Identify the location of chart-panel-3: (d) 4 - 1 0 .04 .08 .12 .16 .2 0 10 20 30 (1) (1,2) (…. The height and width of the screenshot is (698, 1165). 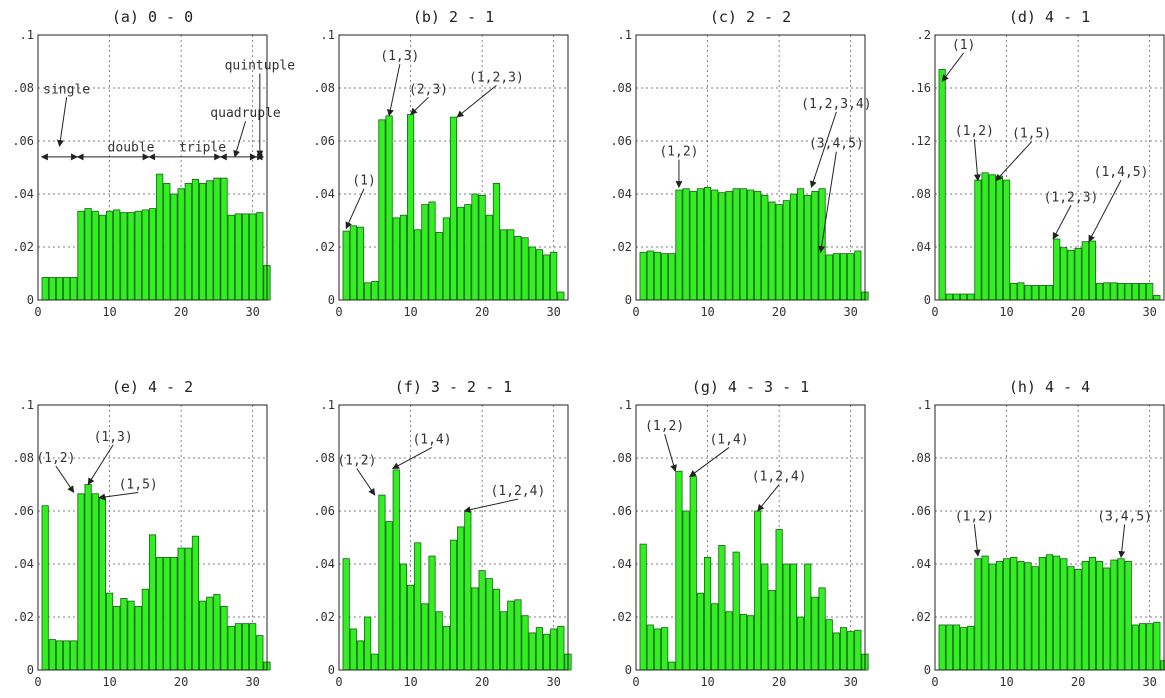
(1037, 163).